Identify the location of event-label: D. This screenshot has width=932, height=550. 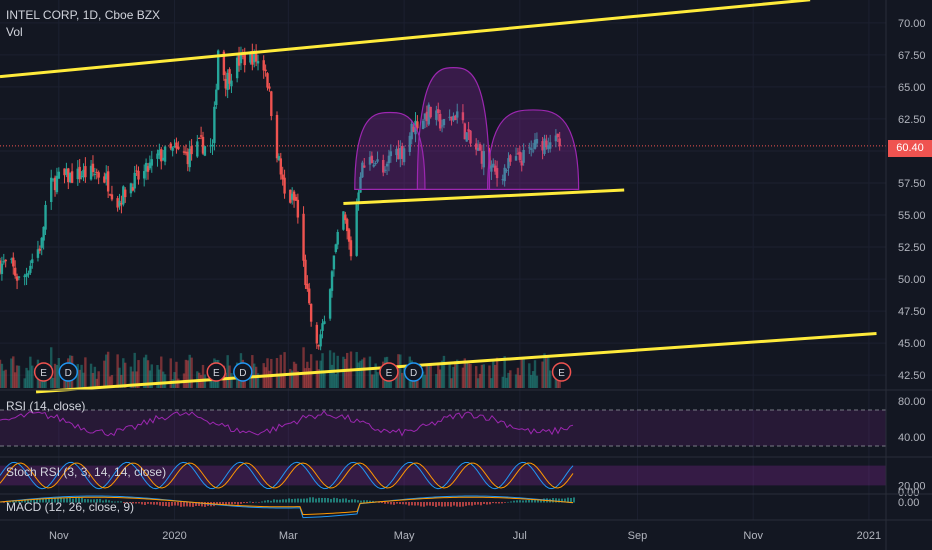
(242, 373).